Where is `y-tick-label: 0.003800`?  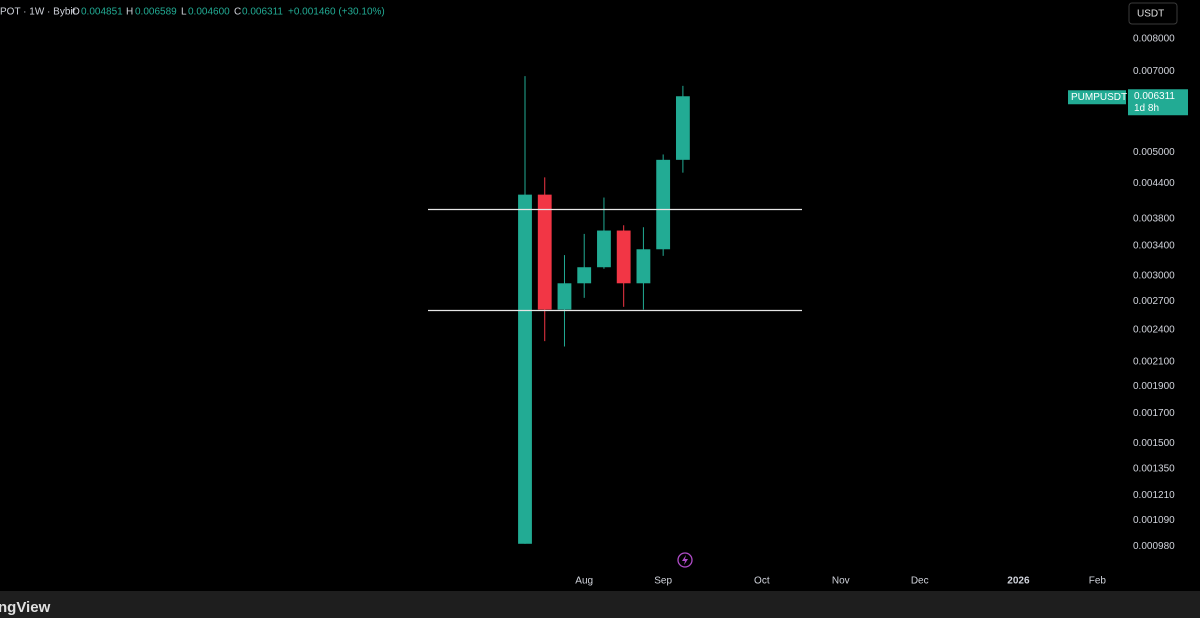
y-tick-label: 0.003800 is located at coordinates (1154, 218).